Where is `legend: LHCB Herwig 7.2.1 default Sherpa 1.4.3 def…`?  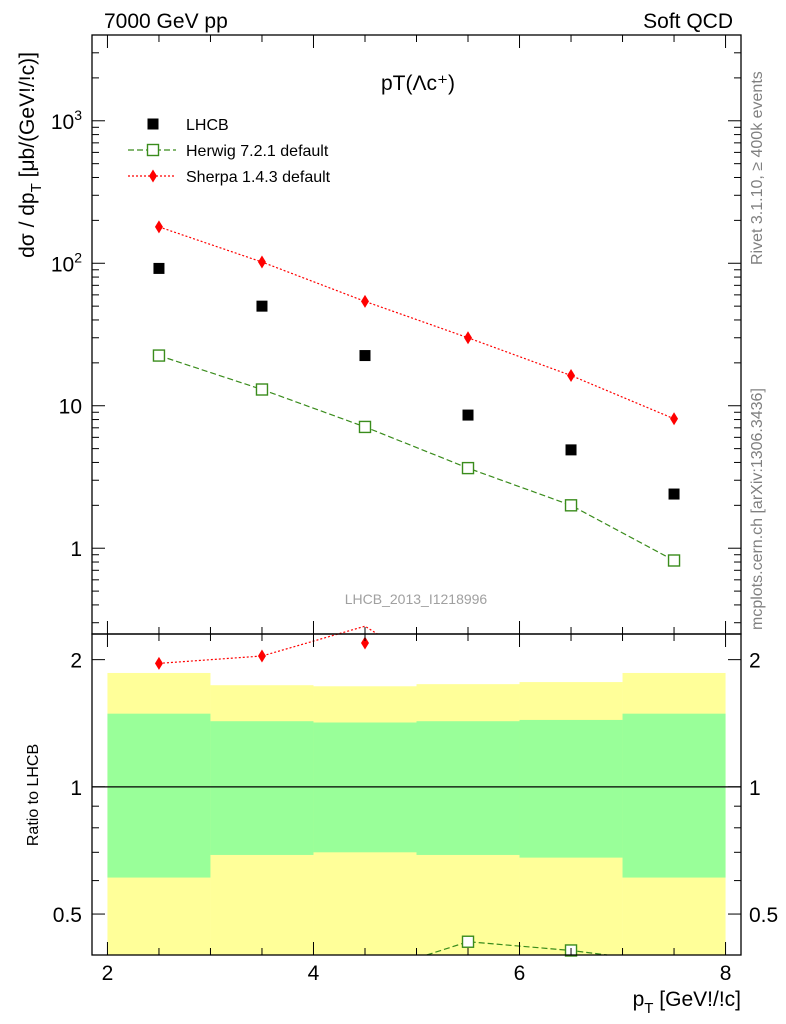
legend: LHCB Herwig 7.2.1 default Sherpa 1.4.3 def… is located at coordinates (229, 151).